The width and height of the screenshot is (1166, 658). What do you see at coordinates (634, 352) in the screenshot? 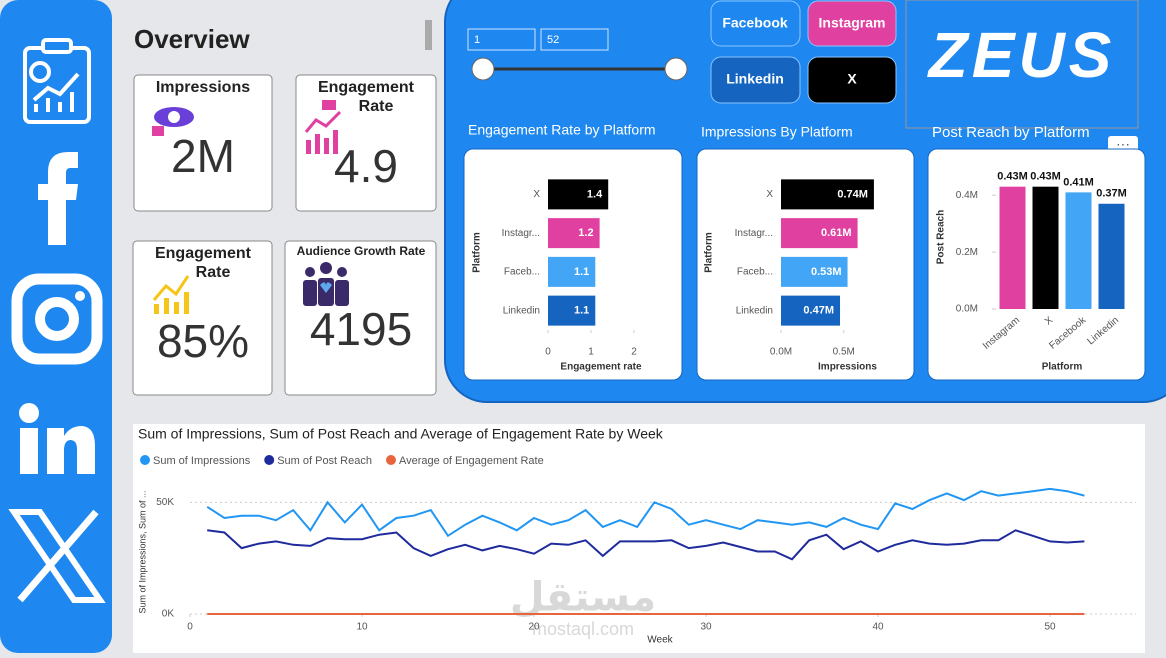
I see `x-tick-label: 2` at bounding box center [634, 352].